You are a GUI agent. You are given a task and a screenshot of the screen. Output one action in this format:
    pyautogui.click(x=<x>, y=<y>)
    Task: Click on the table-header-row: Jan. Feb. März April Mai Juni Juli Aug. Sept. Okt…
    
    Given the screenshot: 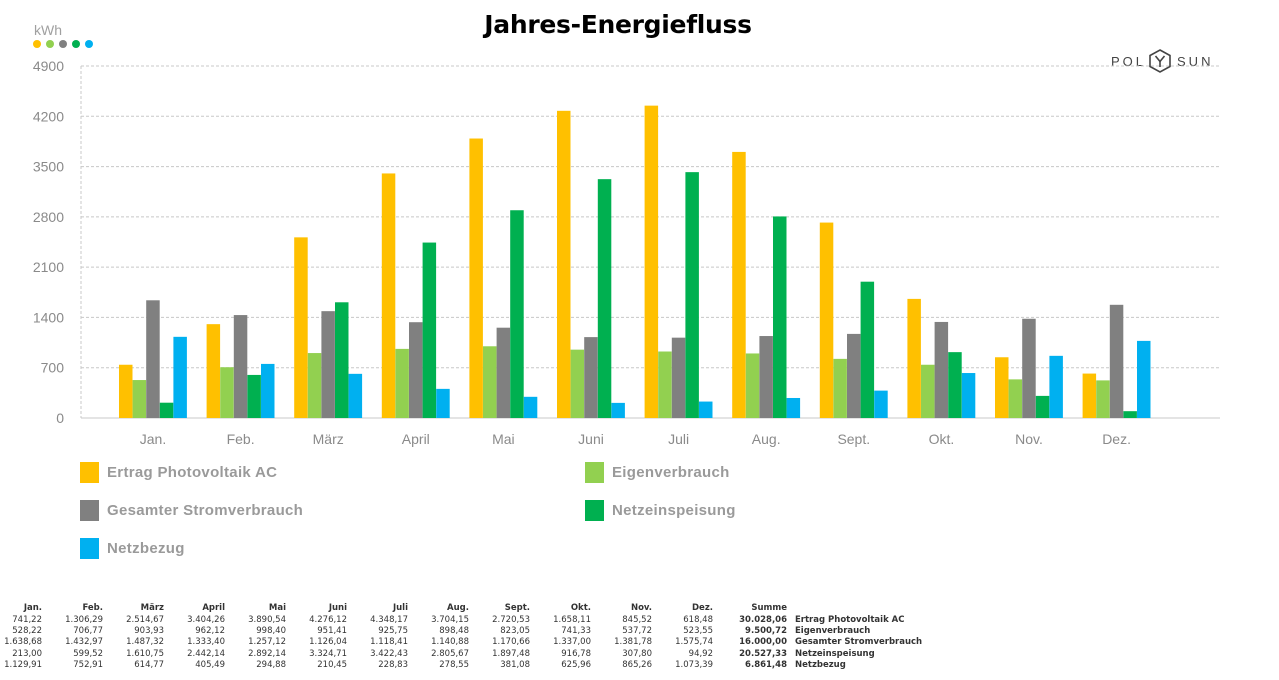 What is the action you would take?
    pyautogui.click(x=461, y=608)
    